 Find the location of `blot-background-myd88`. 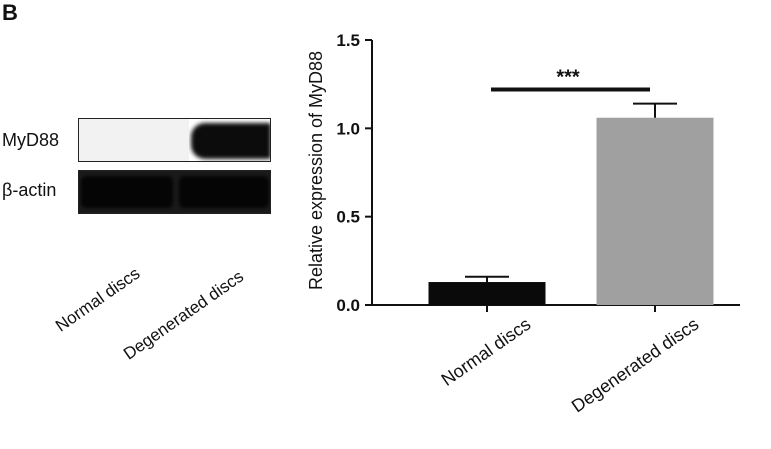

blot-background-myd88 is located at coordinates (134, 140).